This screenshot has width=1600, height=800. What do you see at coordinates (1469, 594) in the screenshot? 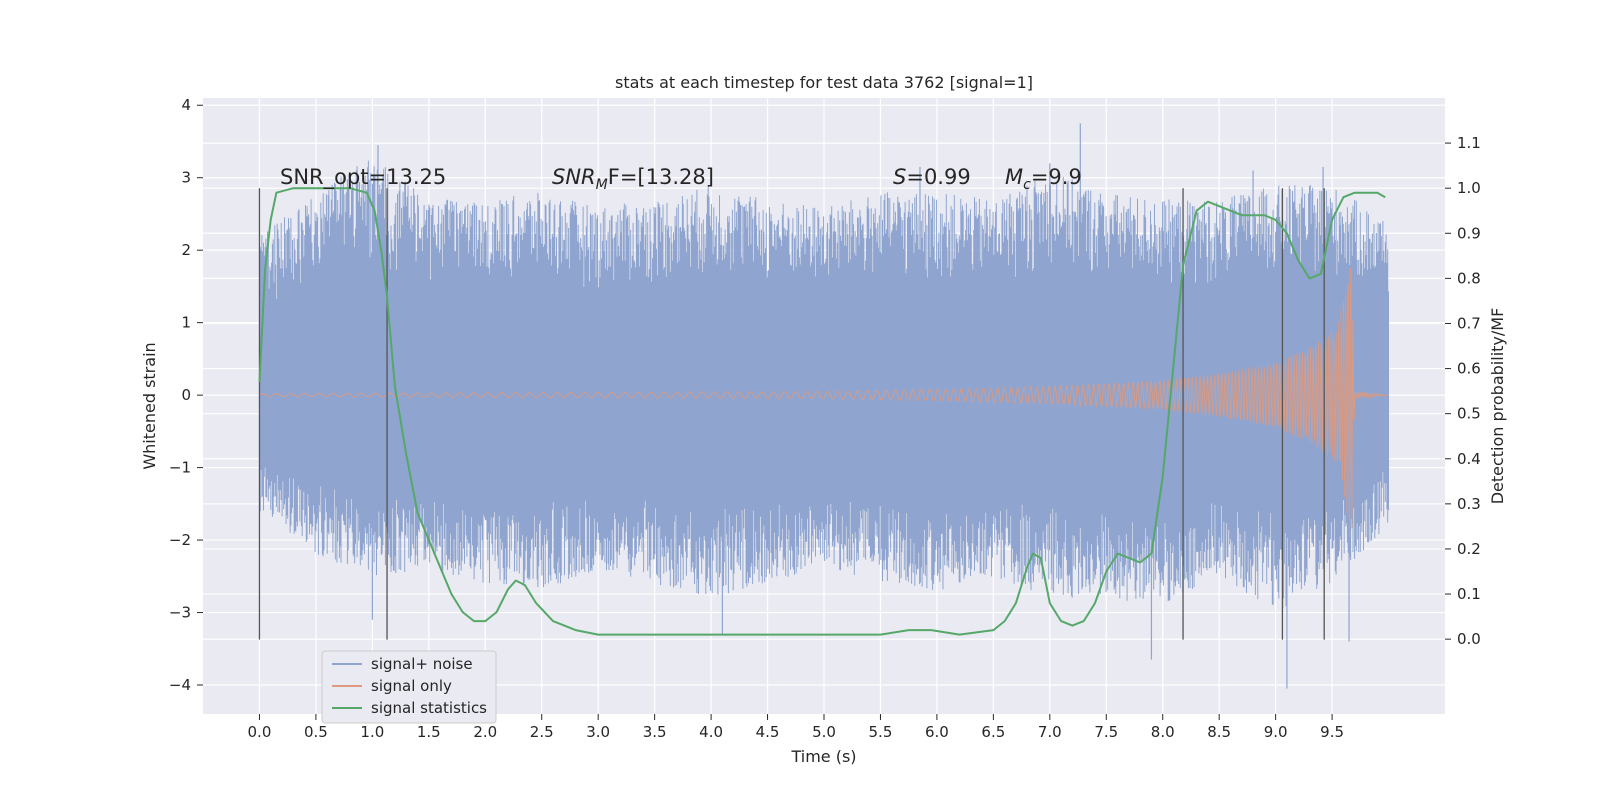
I see `y2-tick-label: 0.1` at bounding box center [1469, 594].